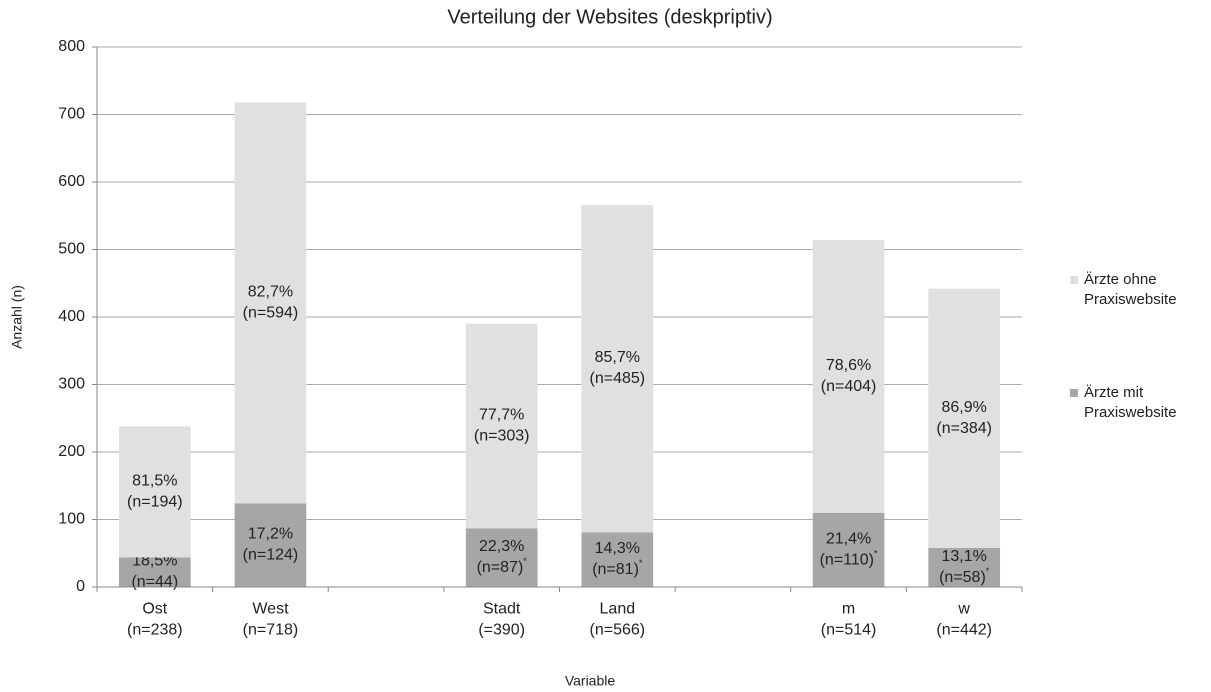 The width and height of the screenshot is (1211, 692). I want to click on data-label: 78,6% (n=404), so click(849, 376).